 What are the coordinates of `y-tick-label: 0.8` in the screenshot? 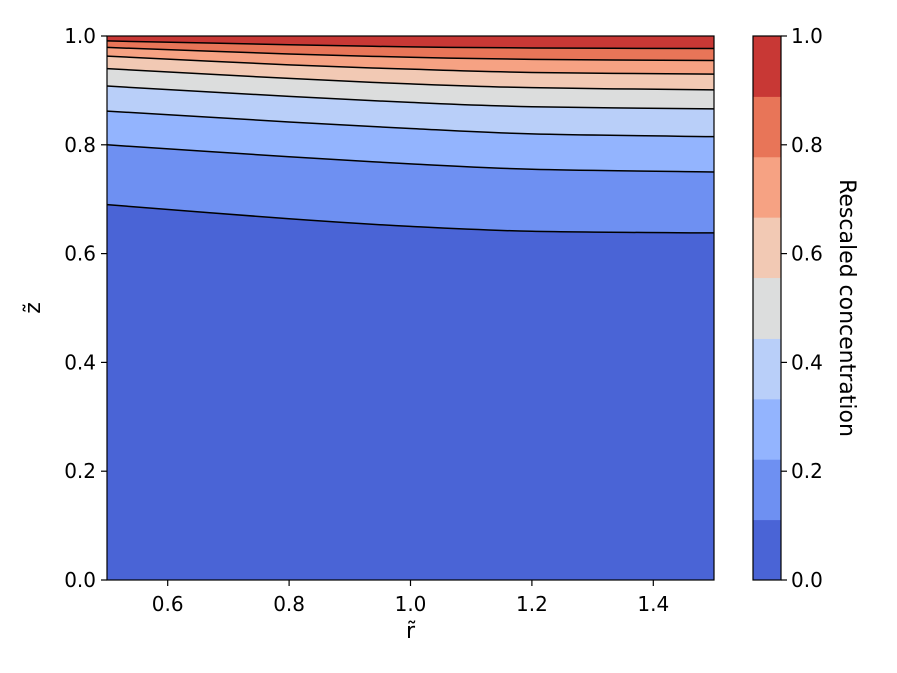 It's located at (80, 145).